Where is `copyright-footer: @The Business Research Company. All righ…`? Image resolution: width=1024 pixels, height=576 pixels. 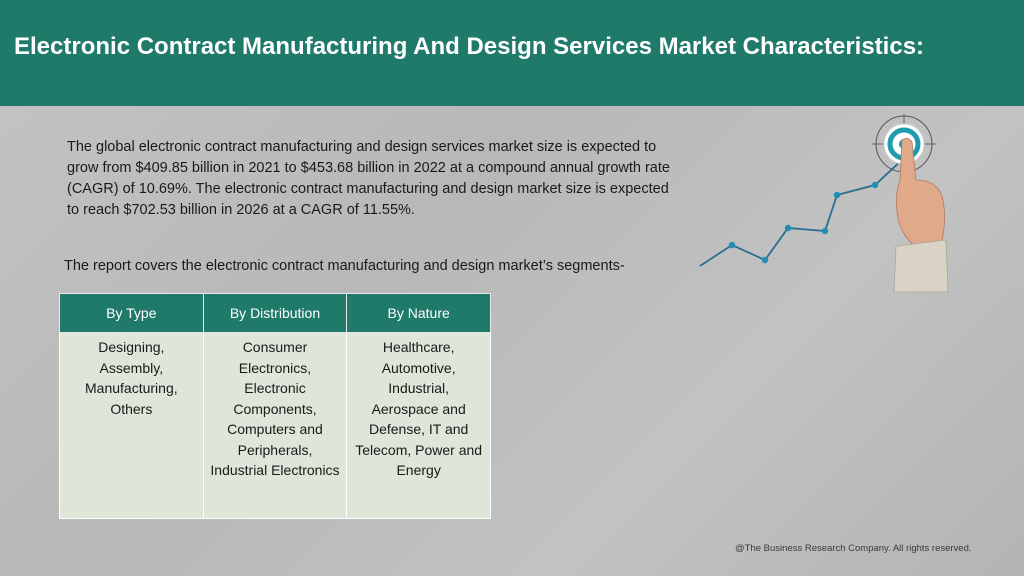 copyright-footer: @The Business Research Company. All righ… is located at coordinates (853, 548).